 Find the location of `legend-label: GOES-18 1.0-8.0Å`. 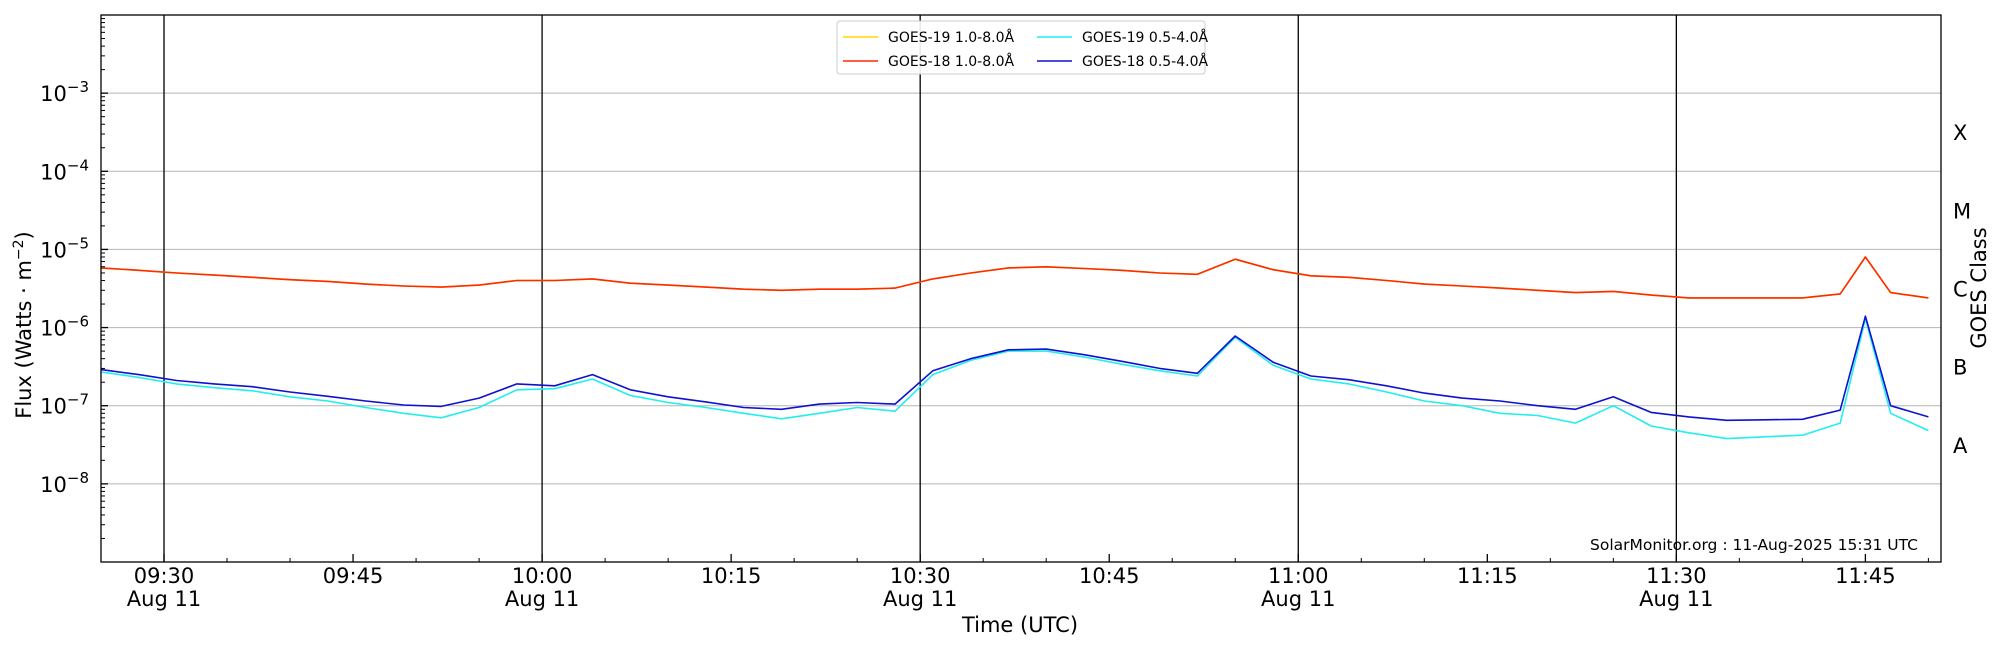

legend-label: GOES-18 1.0-8.0Å is located at coordinates (951, 61).